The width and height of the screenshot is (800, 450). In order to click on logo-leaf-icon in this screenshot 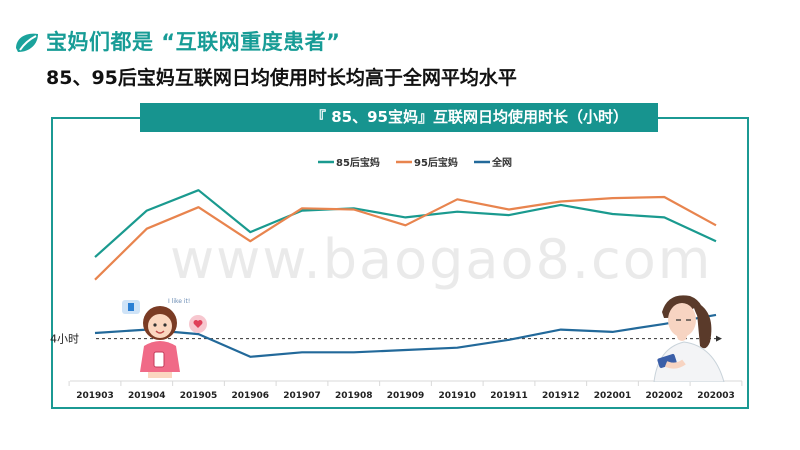, I will do `click(27, 42)`.